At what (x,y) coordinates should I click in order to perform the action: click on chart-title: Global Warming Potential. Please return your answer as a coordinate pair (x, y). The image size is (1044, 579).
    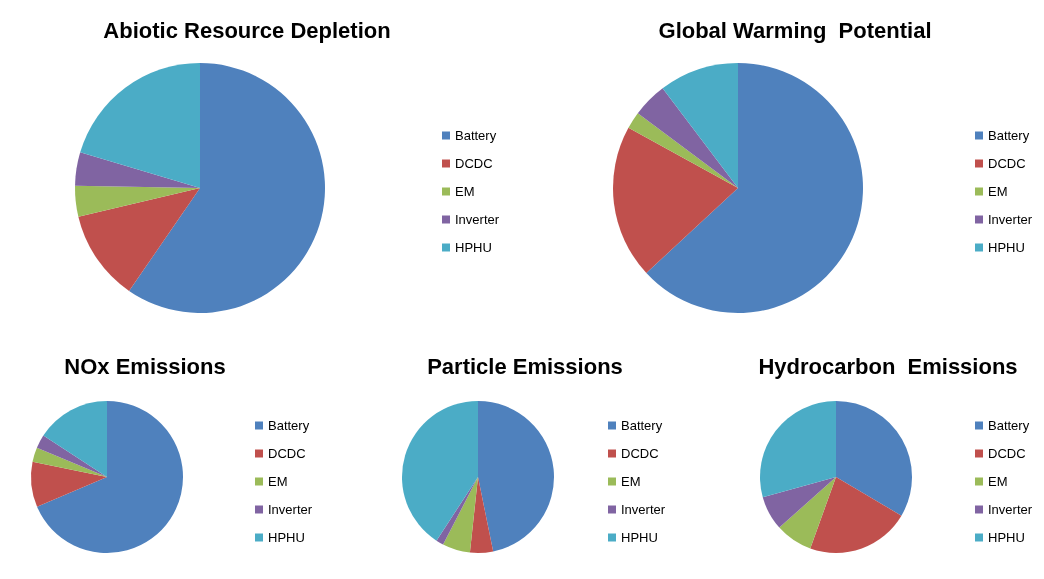
    Looking at the image, I should click on (795, 30).